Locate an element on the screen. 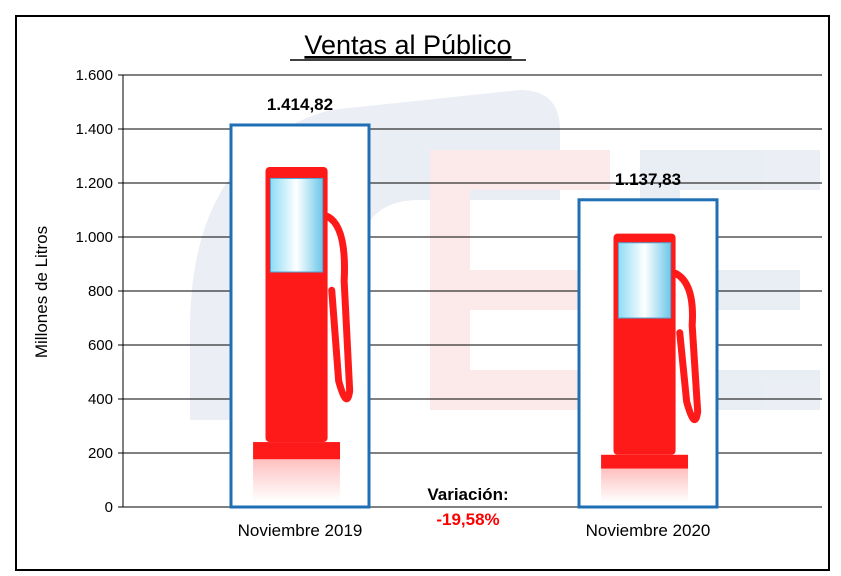 The image size is (841, 576). y-tick-label: 1.400 is located at coordinates (94, 129).